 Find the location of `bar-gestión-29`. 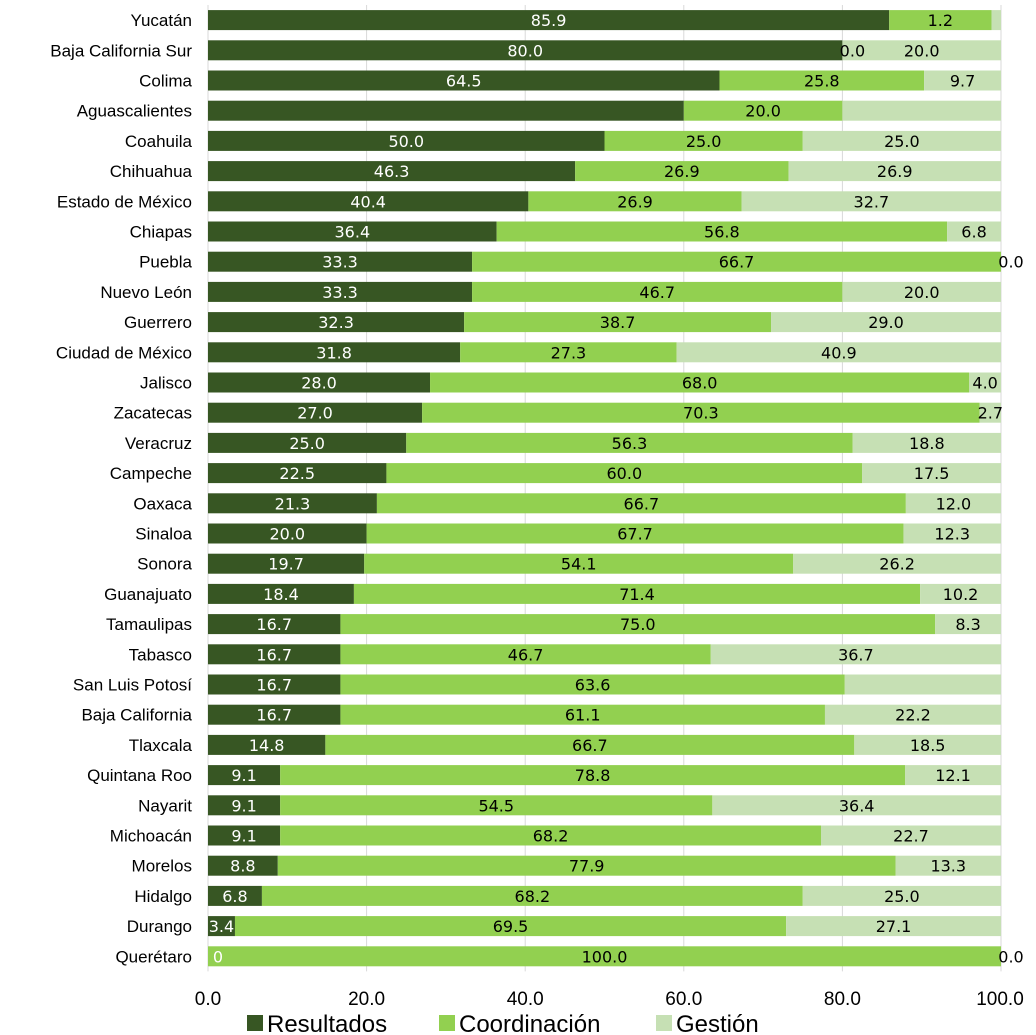

bar-gestión-29 is located at coordinates (901, 895).